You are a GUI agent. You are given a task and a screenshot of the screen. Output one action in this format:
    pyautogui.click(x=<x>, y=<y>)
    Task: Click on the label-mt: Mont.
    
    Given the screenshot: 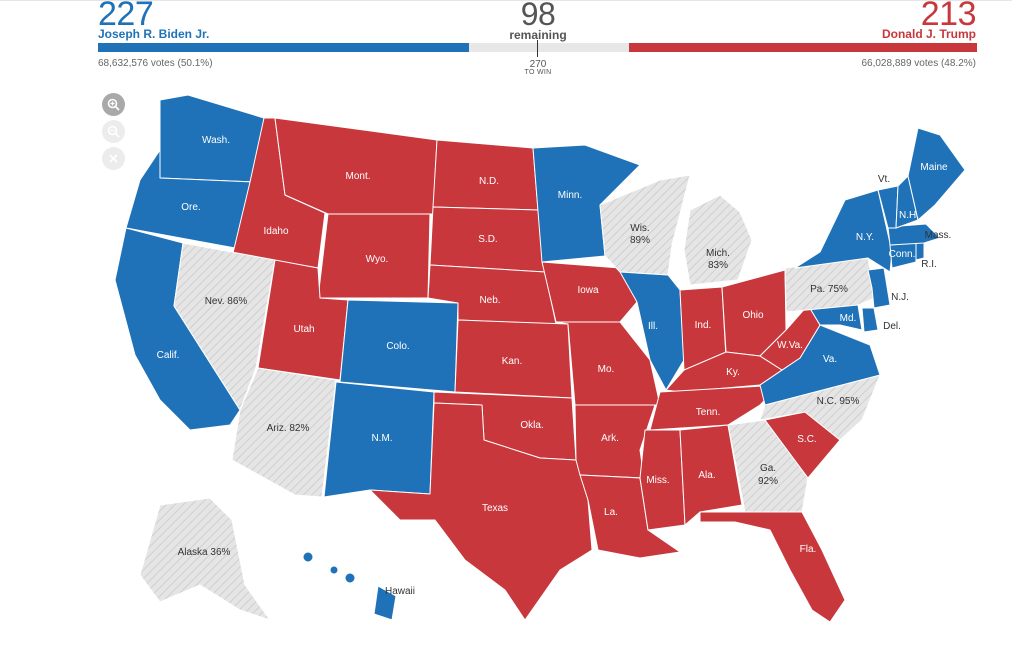 What is the action you would take?
    pyautogui.click(x=357, y=176)
    